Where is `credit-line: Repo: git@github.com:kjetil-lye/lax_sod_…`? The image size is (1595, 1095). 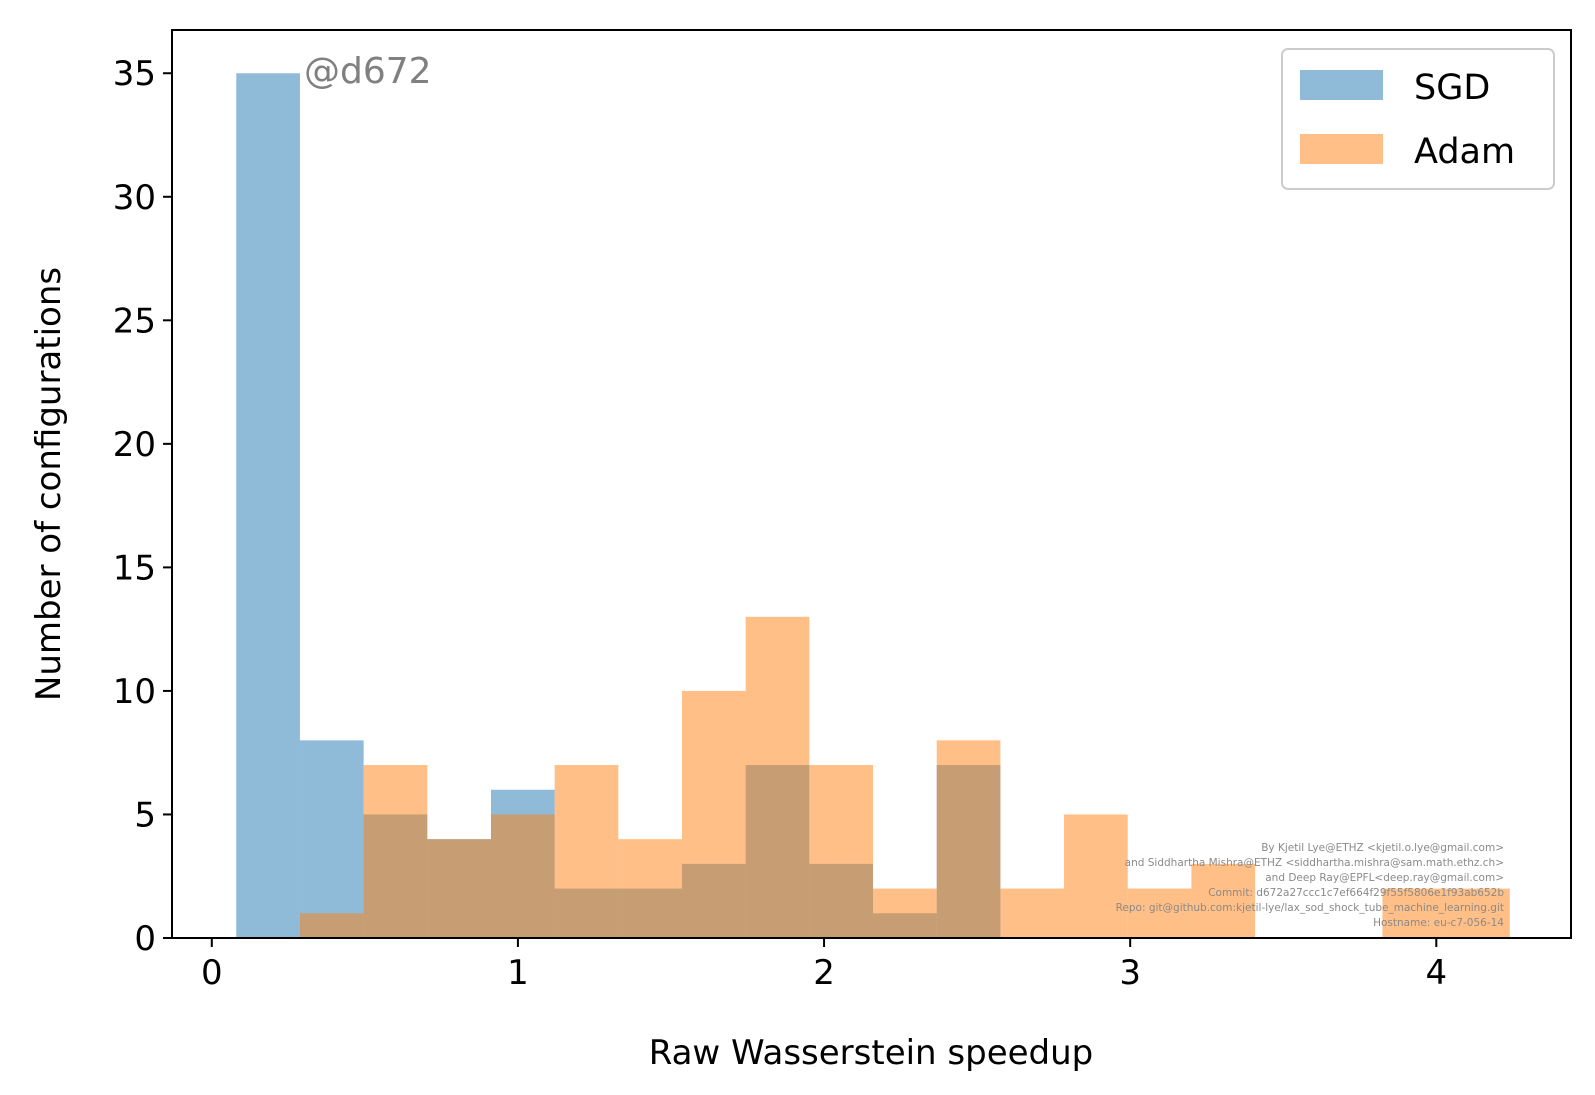 credit-line: Repo: git@github.com:kjetil-lye/lax_sod_… is located at coordinates (1310, 908).